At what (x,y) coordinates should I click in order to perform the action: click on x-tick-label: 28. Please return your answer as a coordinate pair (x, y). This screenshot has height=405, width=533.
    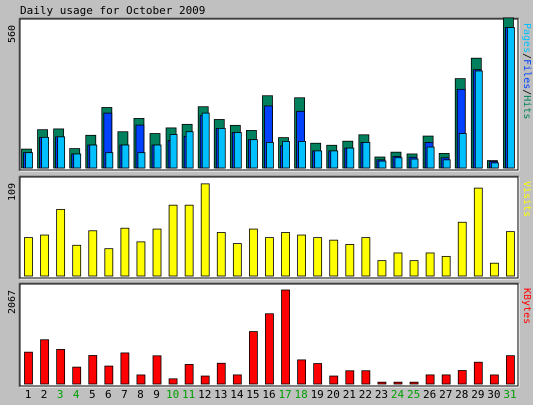
    Looking at the image, I should click on (461, 394).